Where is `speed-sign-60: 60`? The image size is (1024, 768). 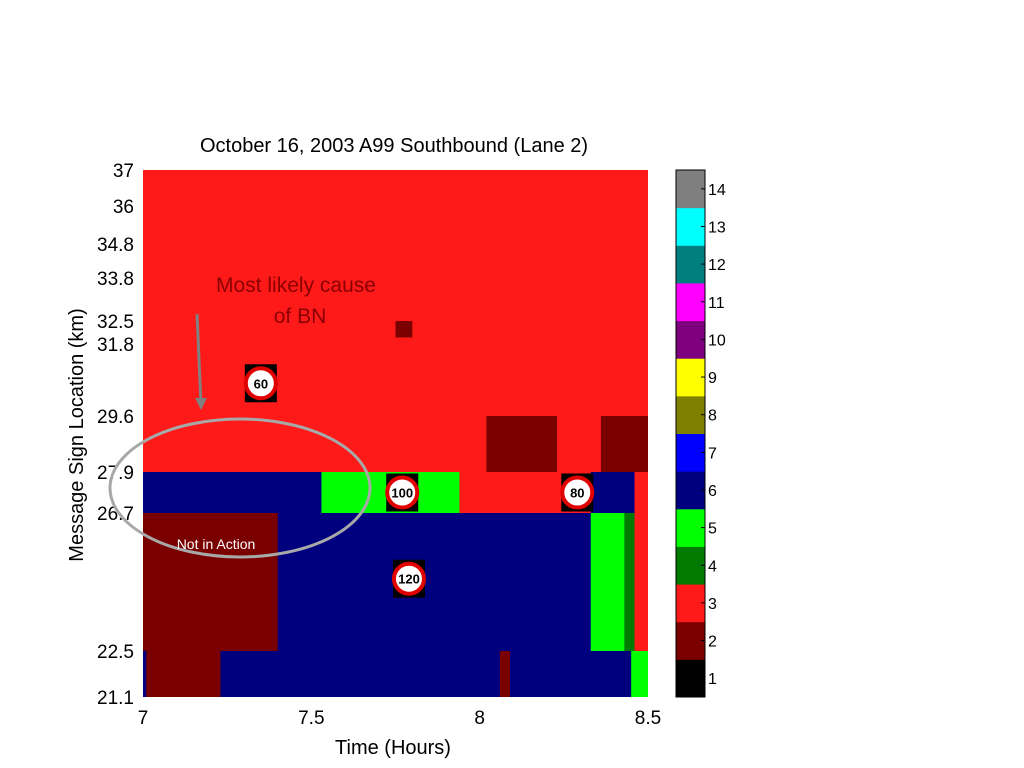 speed-sign-60: 60 is located at coordinates (260, 383).